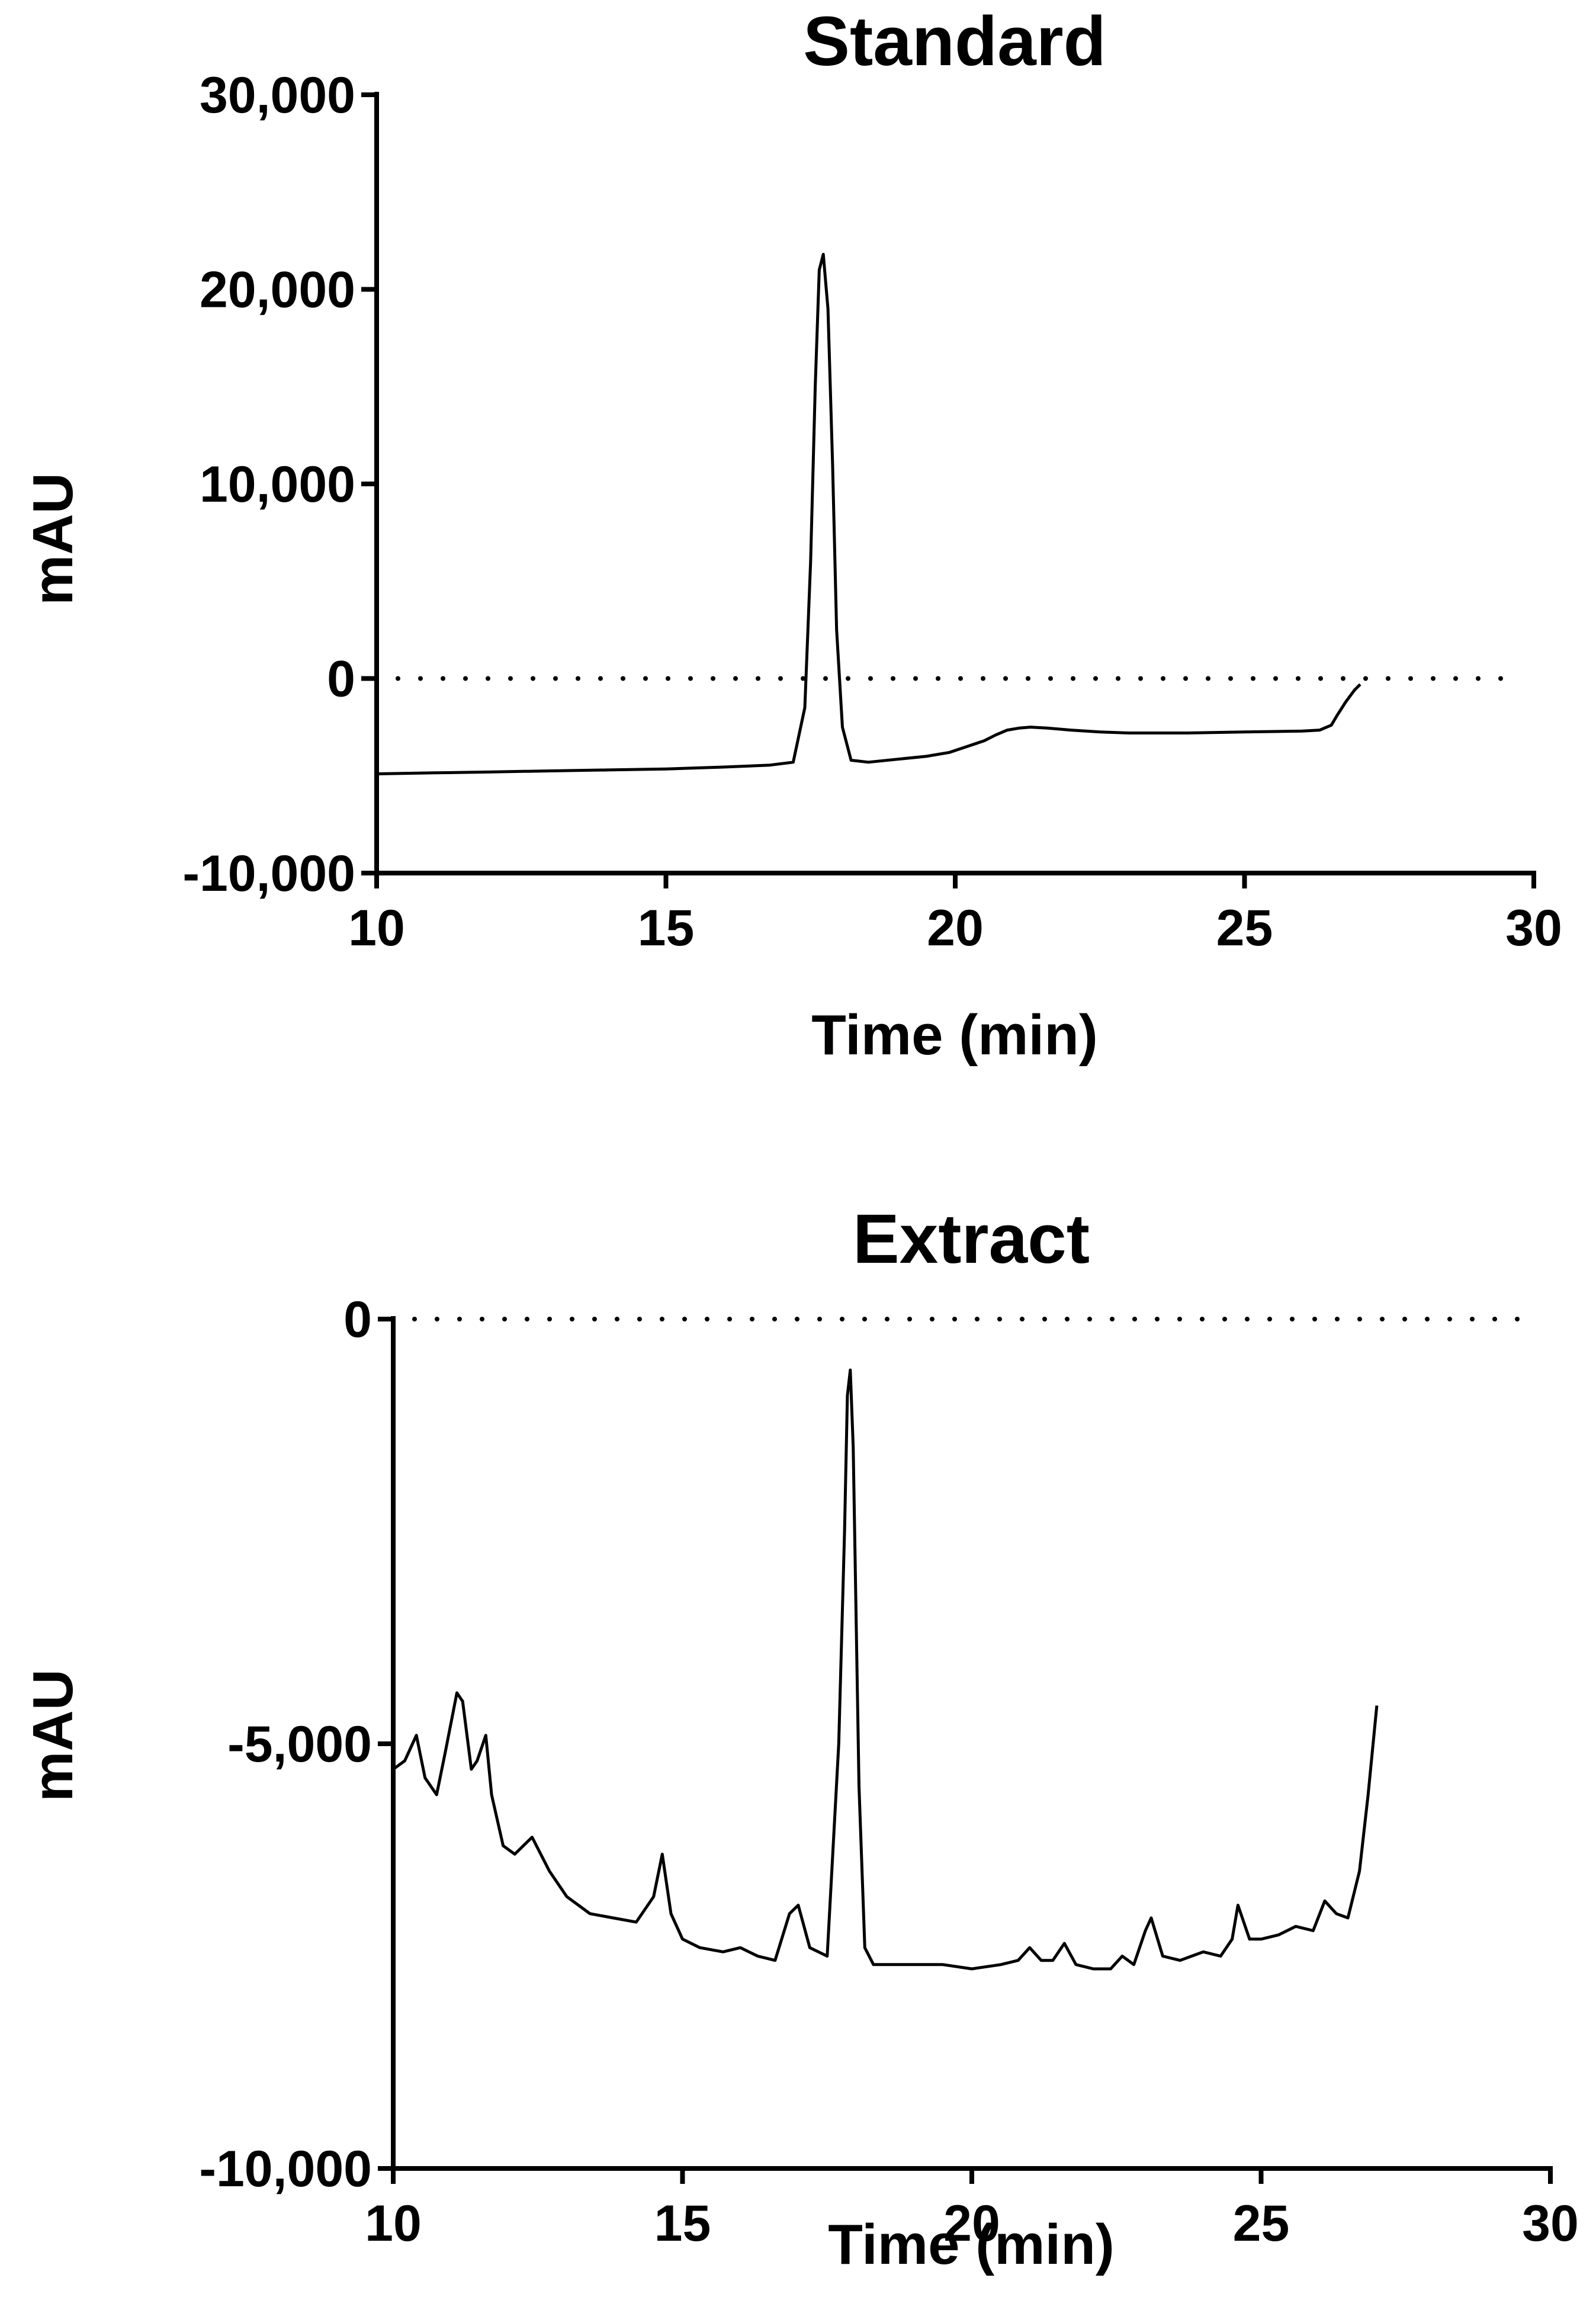 The width and height of the screenshot is (1596, 2297). Describe the element at coordinates (277, 95) in the screenshot. I see `y-tick-label: 30,000` at that location.